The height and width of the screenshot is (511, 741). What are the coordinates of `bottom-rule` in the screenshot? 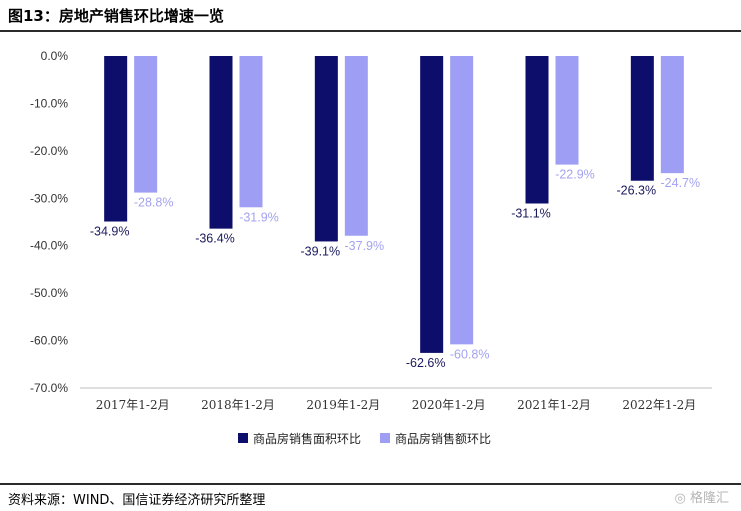 It's located at (370, 484).